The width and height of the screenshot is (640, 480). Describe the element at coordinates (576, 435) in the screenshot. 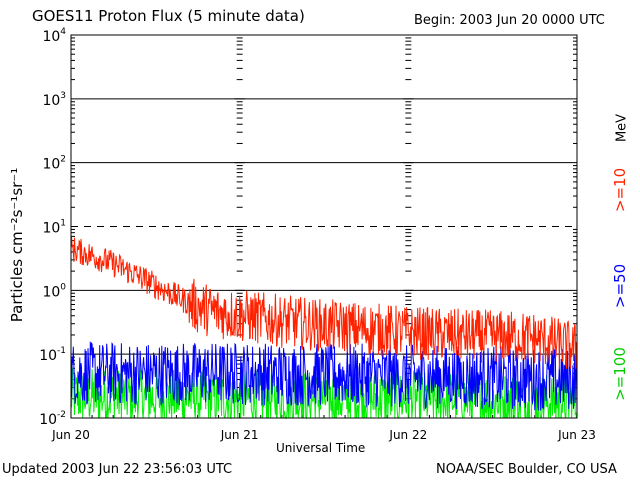

I see `x-tick-label: Jun 23` at that location.